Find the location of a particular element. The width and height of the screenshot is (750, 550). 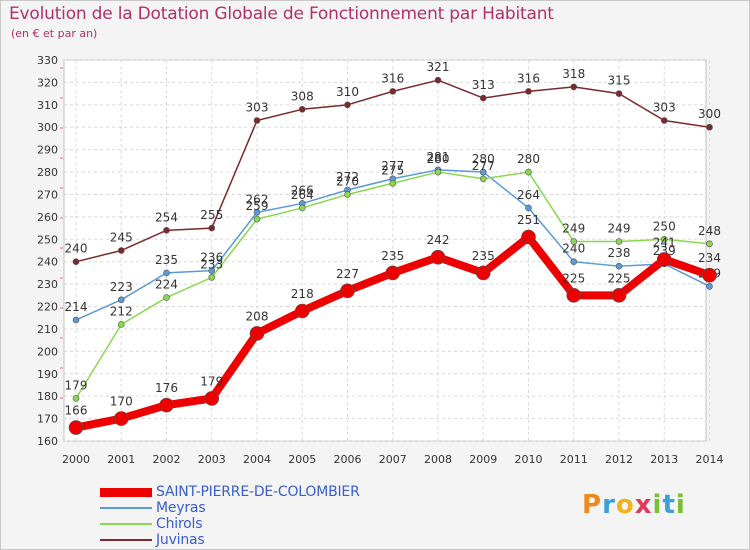

data-label-juvinas: 255 is located at coordinates (211, 215).